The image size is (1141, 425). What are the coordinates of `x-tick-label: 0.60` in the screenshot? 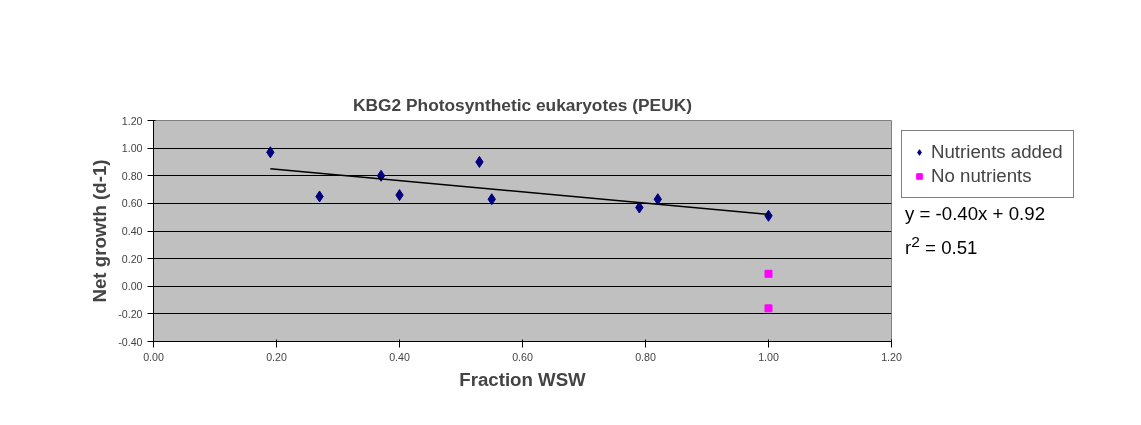 It's located at (522, 356).